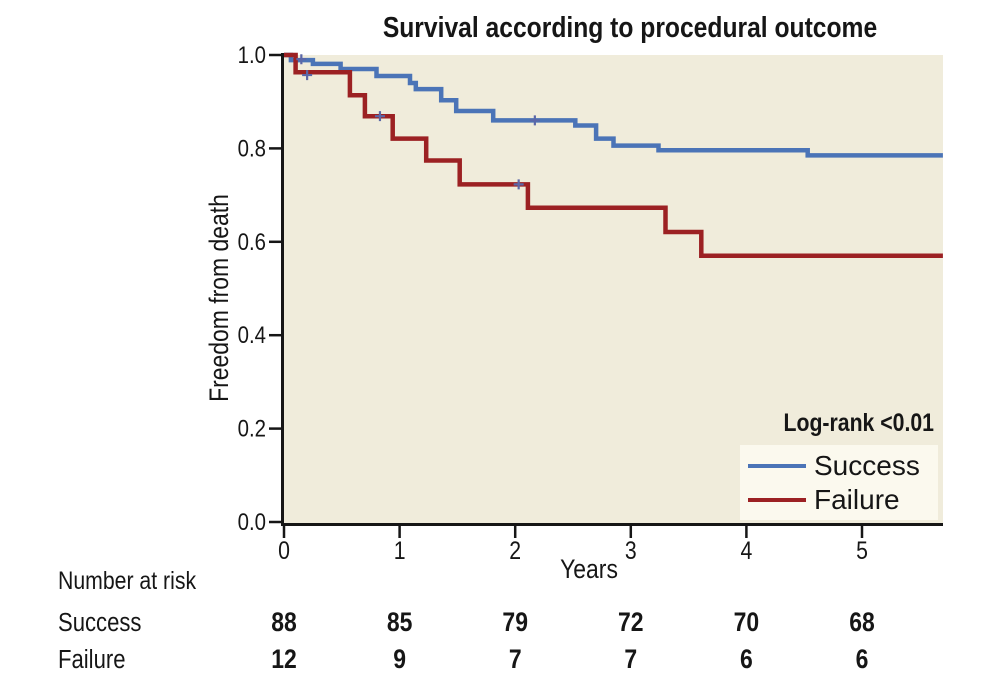 The image size is (1004, 685). What do you see at coordinates (862, 622) in the screenshot?
I see `risk-count-success: 68` at bounding box center [862, 622].